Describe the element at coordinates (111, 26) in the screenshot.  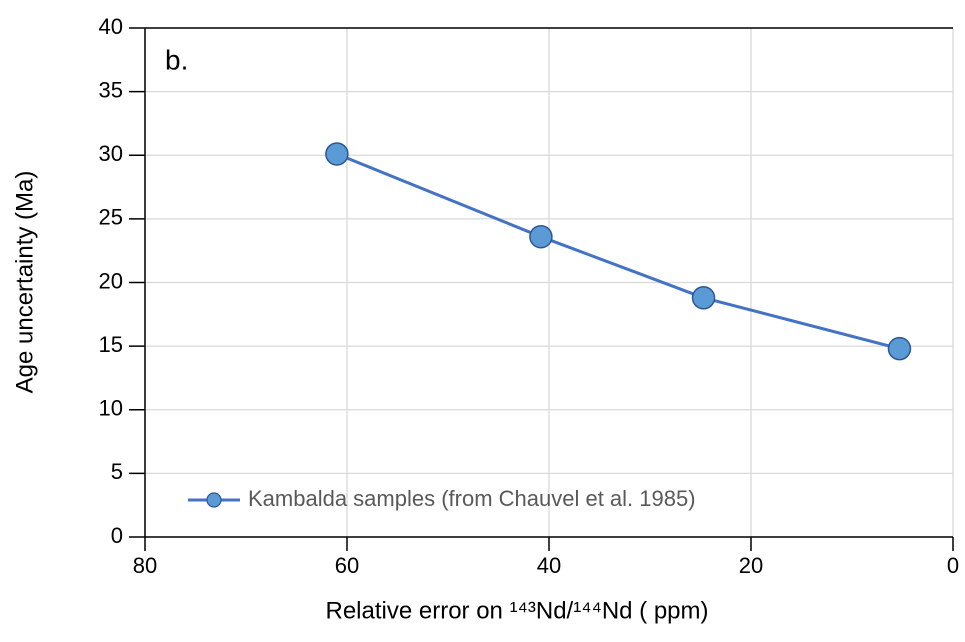
I see `y-tick-label: 40` at that location.